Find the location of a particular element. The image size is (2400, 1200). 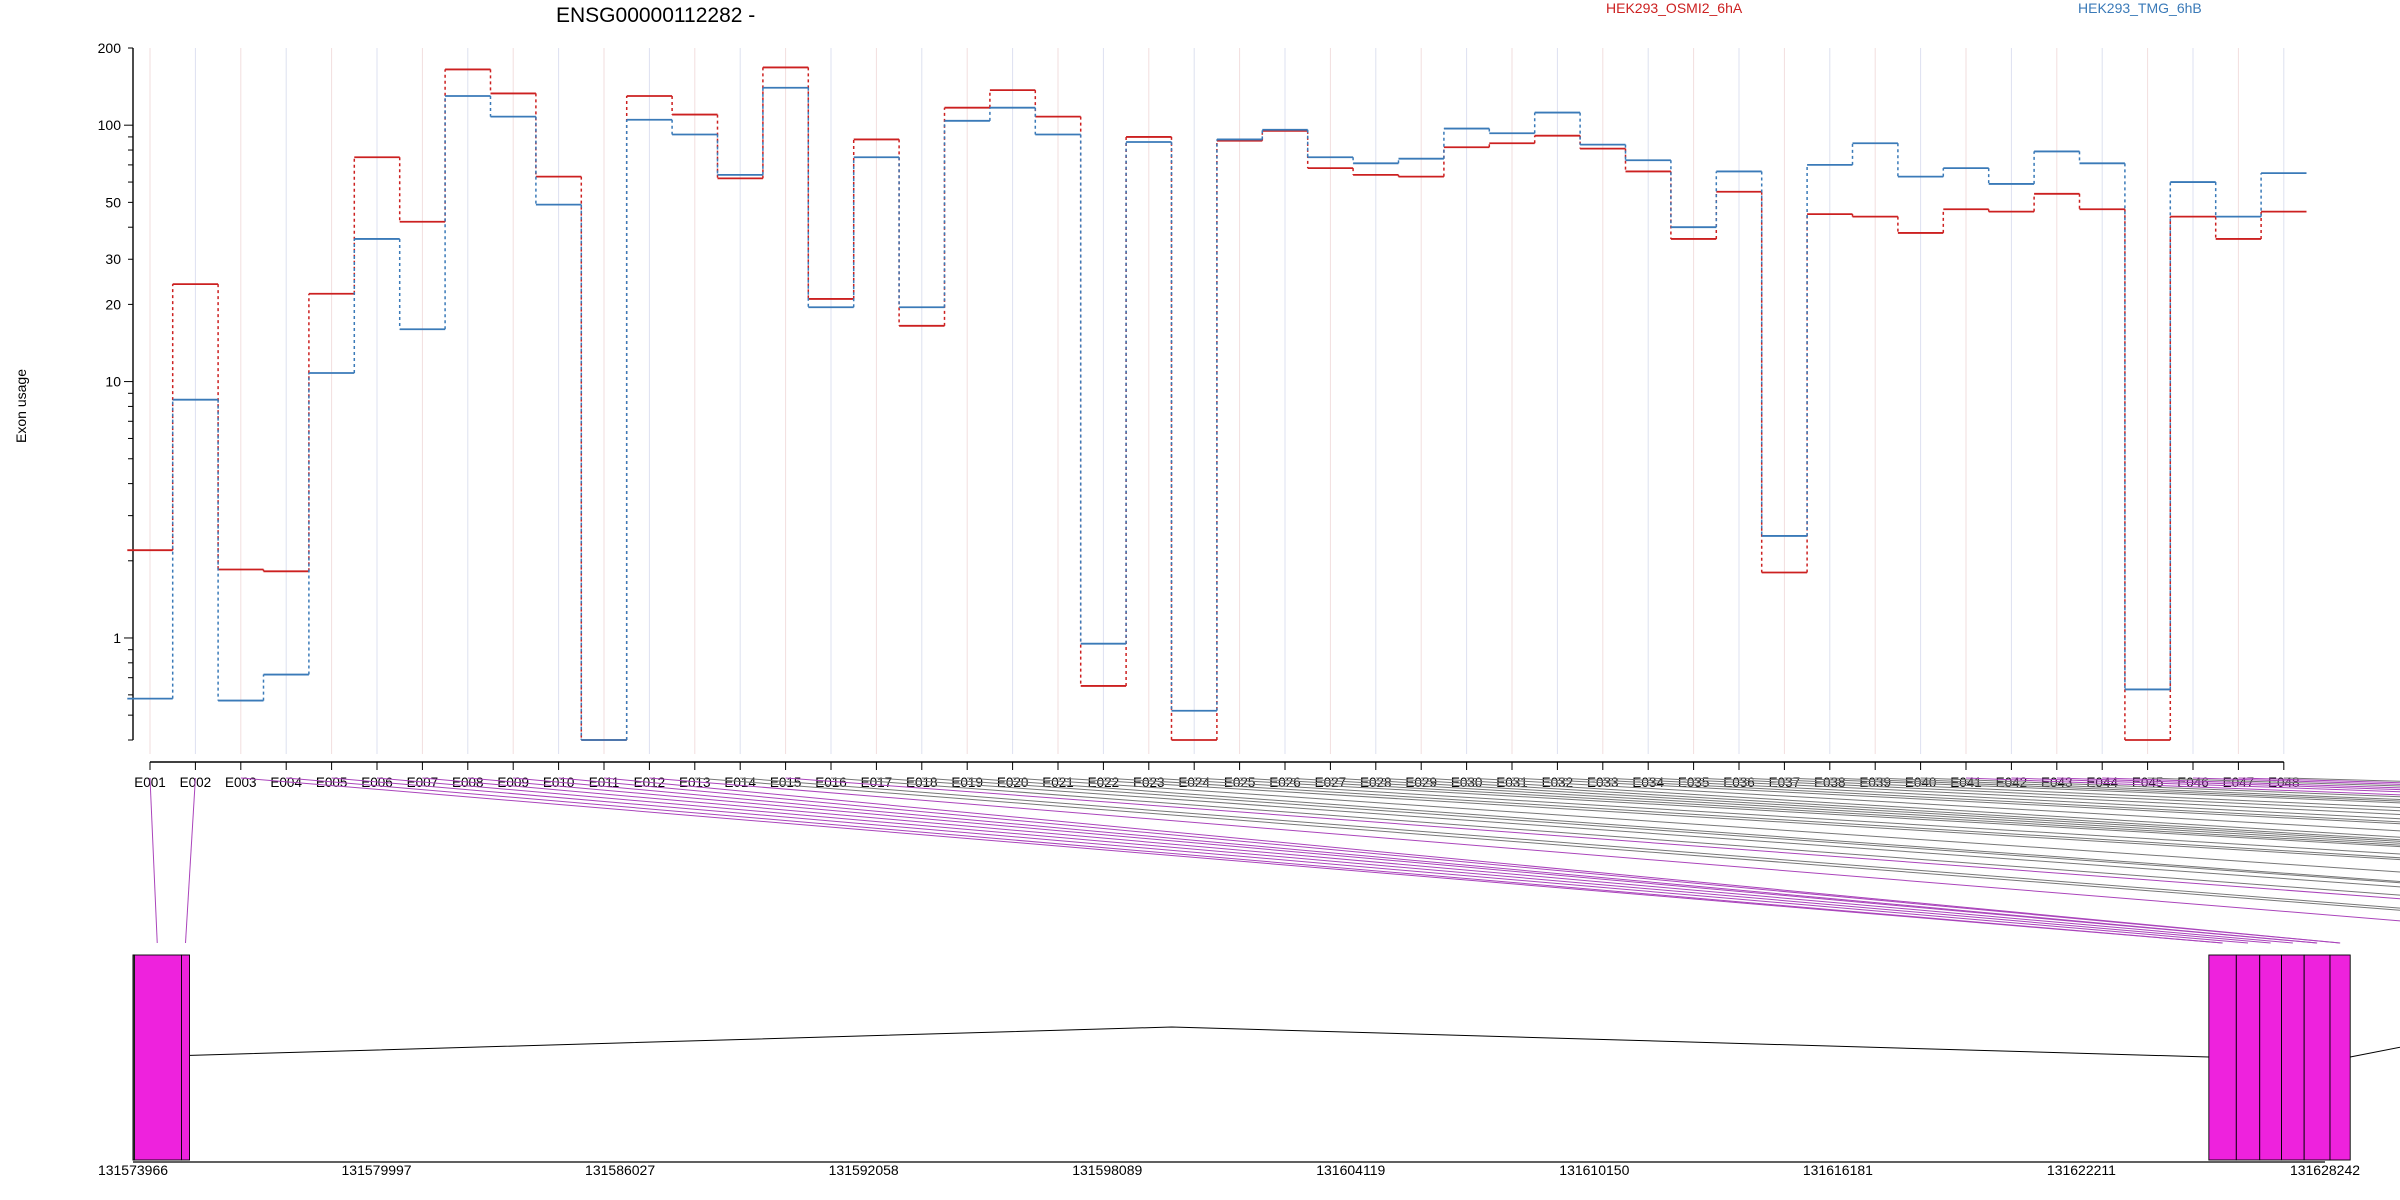

coordinate-label: 131622211 is located at coordinates (2081, 1170).